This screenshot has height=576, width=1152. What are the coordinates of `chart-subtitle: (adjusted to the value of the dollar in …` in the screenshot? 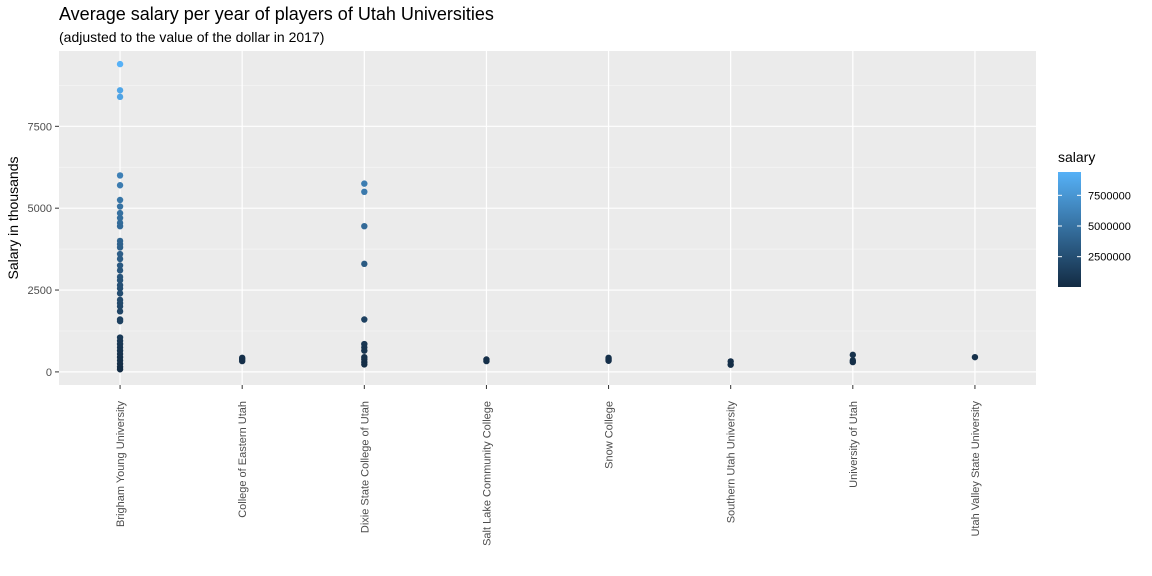 It's located at (191, 37).